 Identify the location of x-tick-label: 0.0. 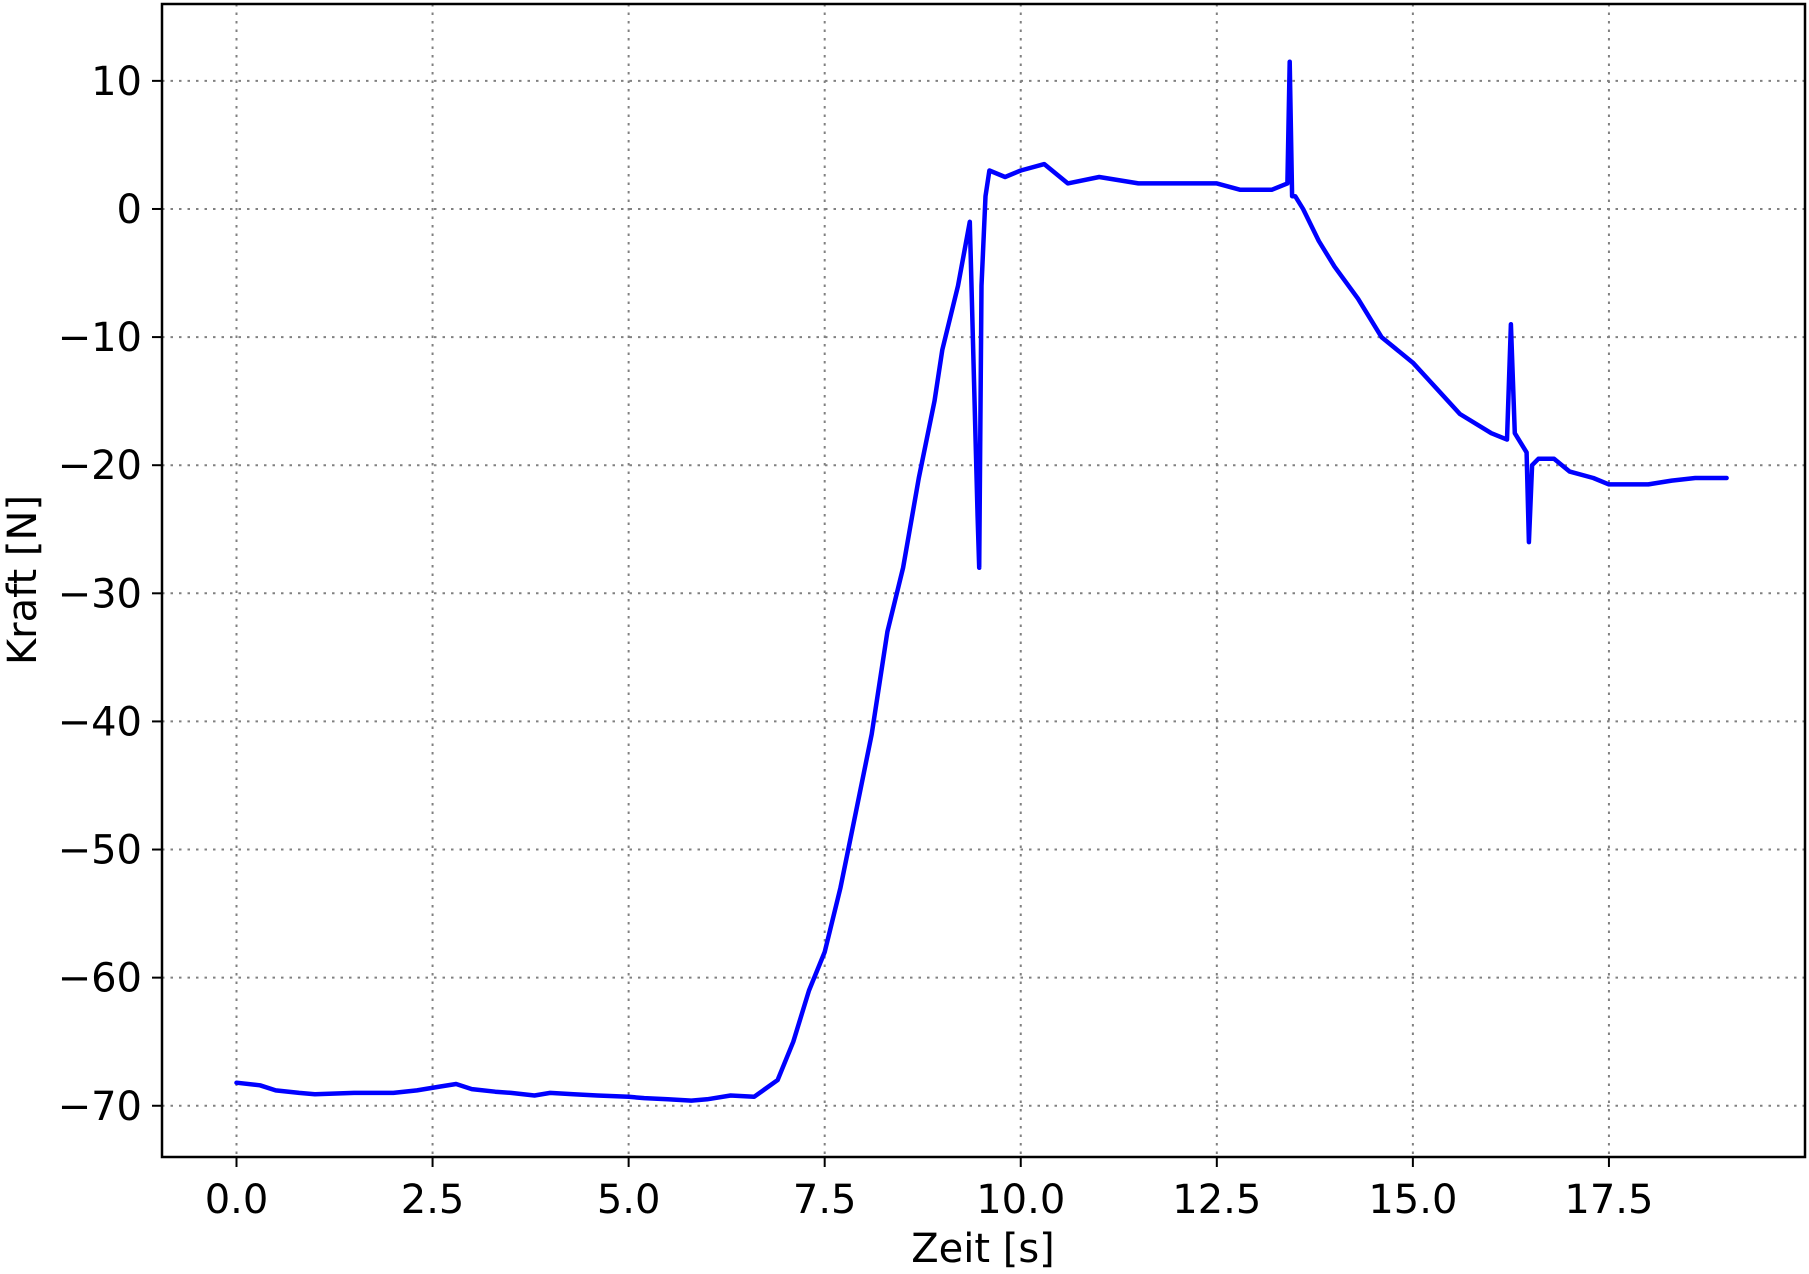
(237, 1200).